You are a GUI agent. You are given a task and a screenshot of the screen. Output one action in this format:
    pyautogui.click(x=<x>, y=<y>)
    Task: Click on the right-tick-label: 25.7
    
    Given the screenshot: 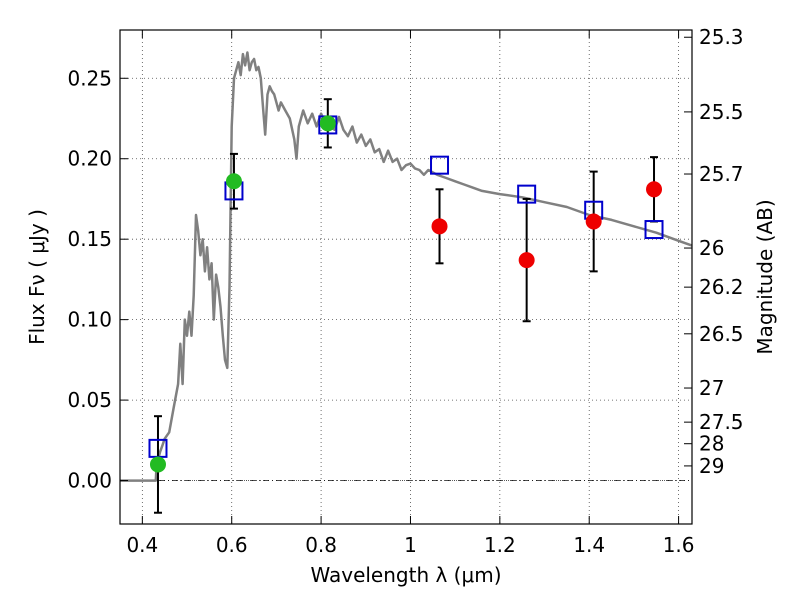 What is the action you would take?
    pyautogui.click(x=721, y=174)
    